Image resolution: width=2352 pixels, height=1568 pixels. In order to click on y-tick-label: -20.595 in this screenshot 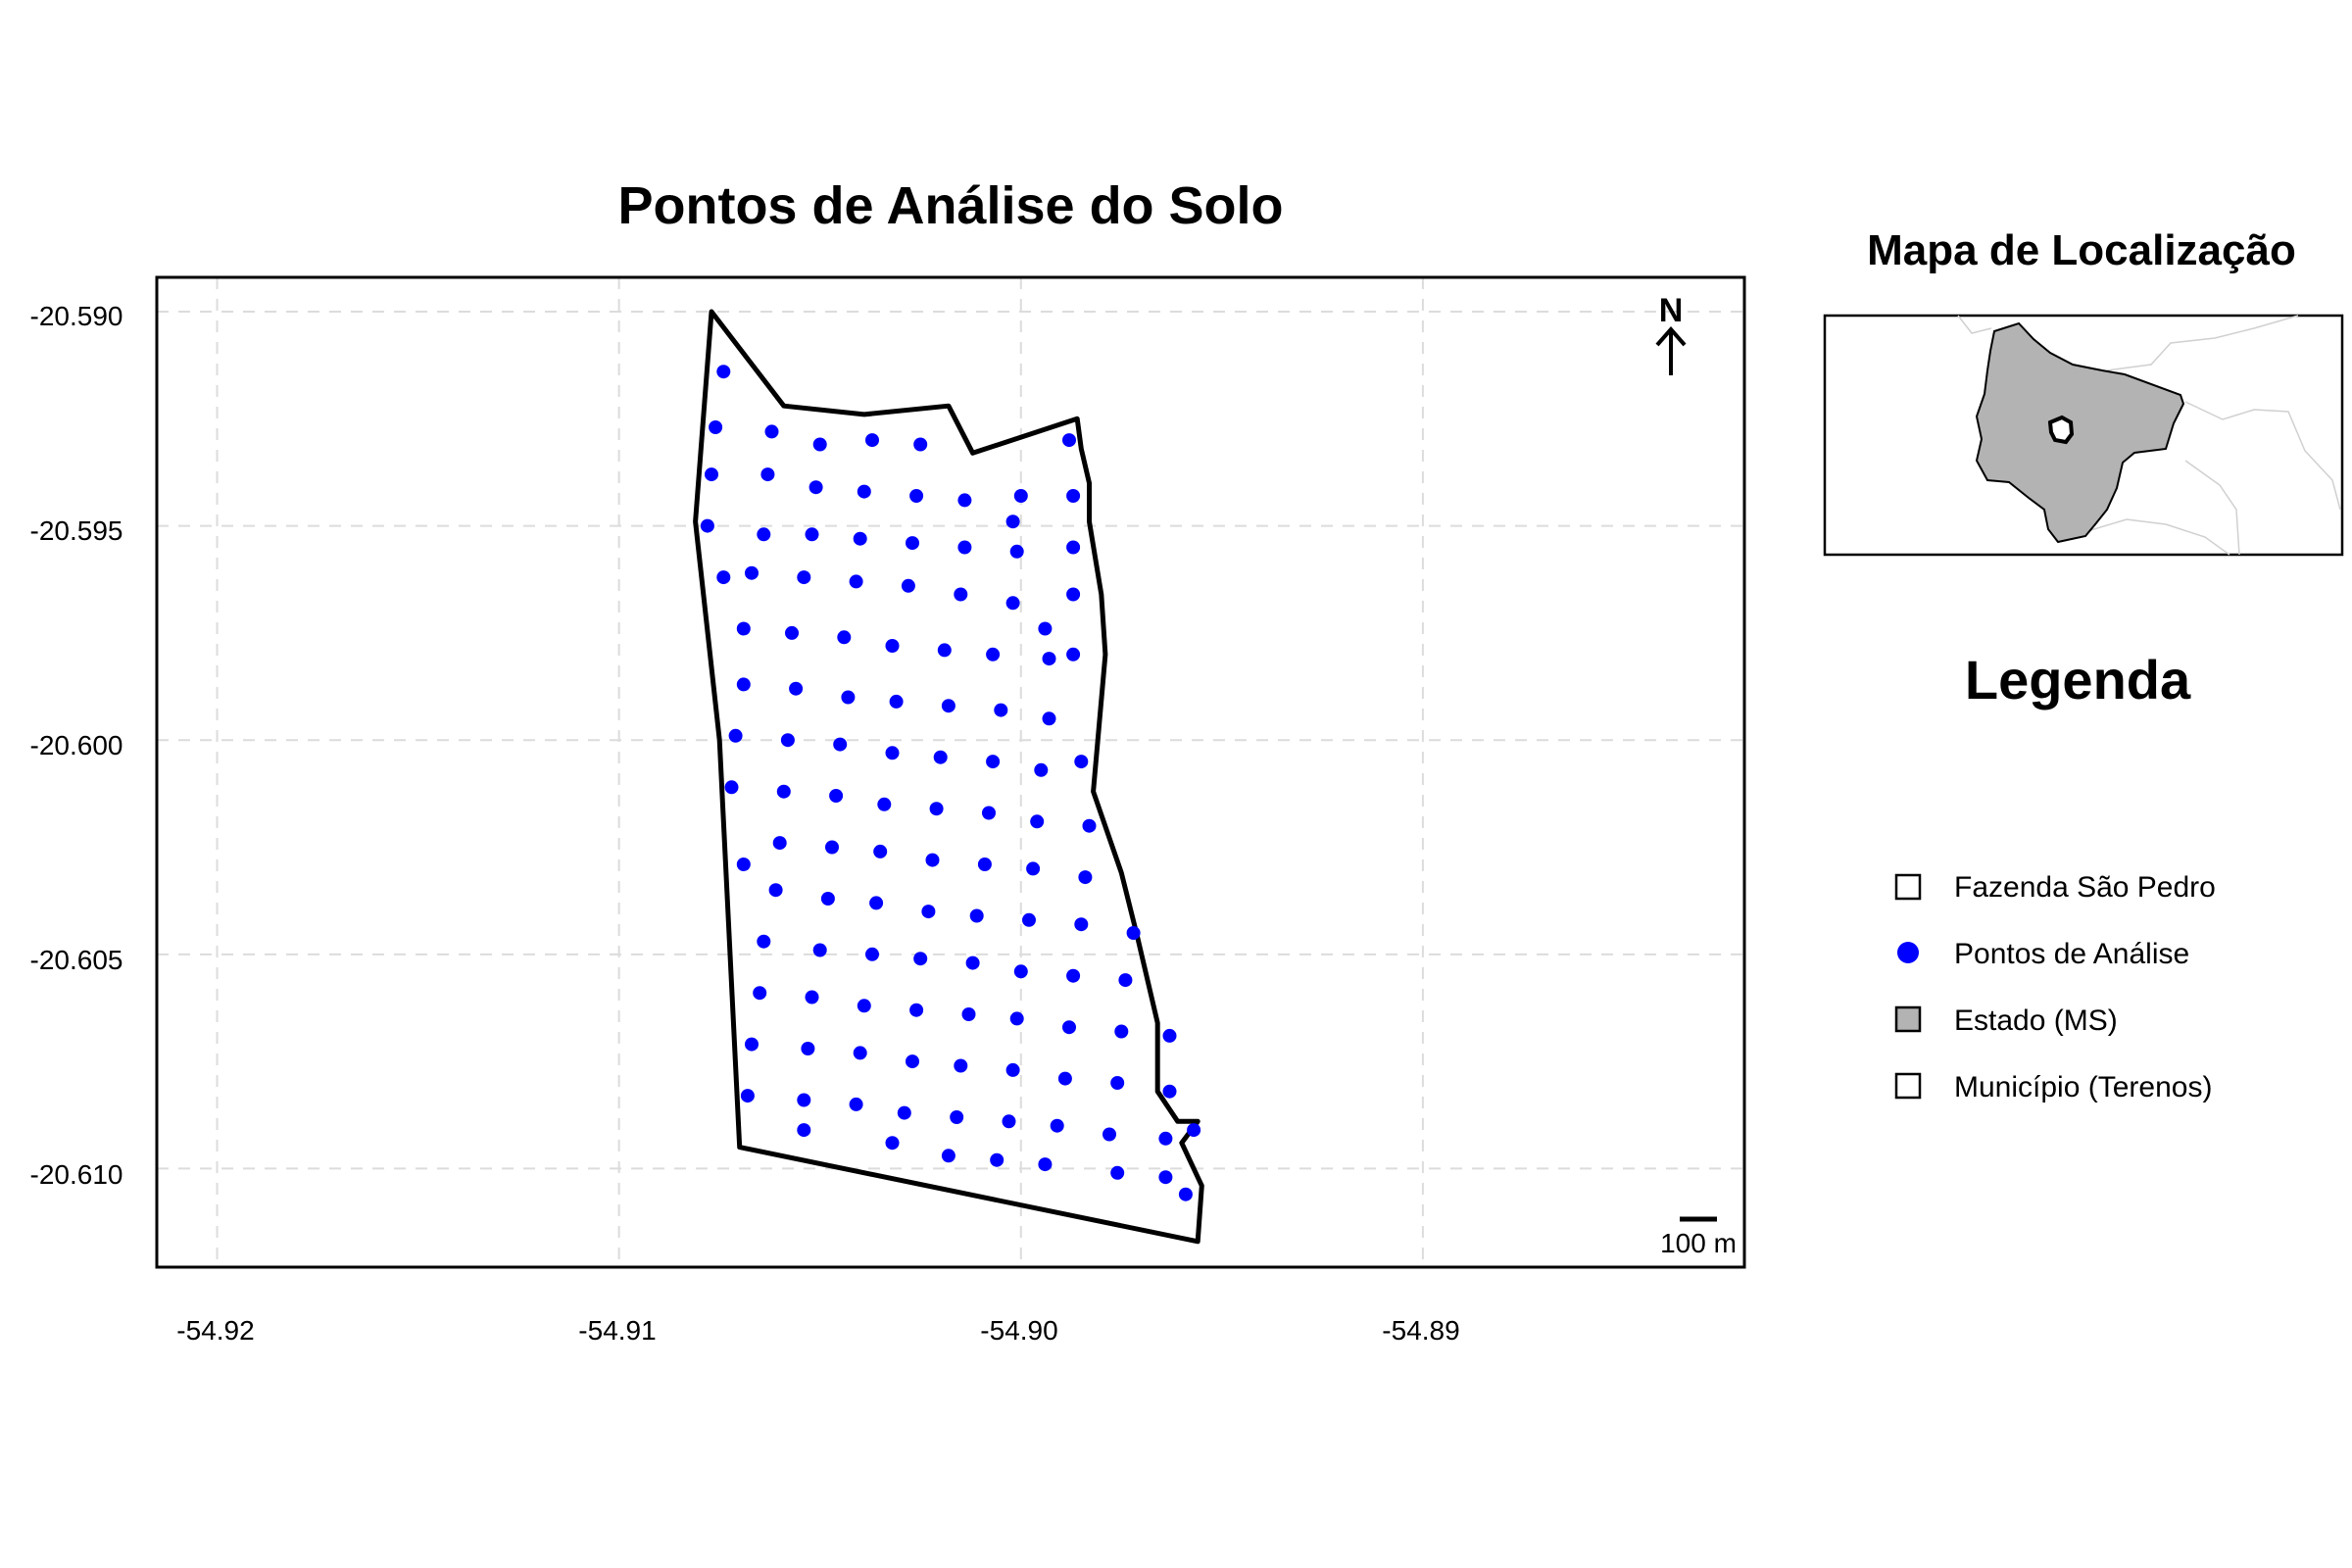, I will do `click(76, 530)`.